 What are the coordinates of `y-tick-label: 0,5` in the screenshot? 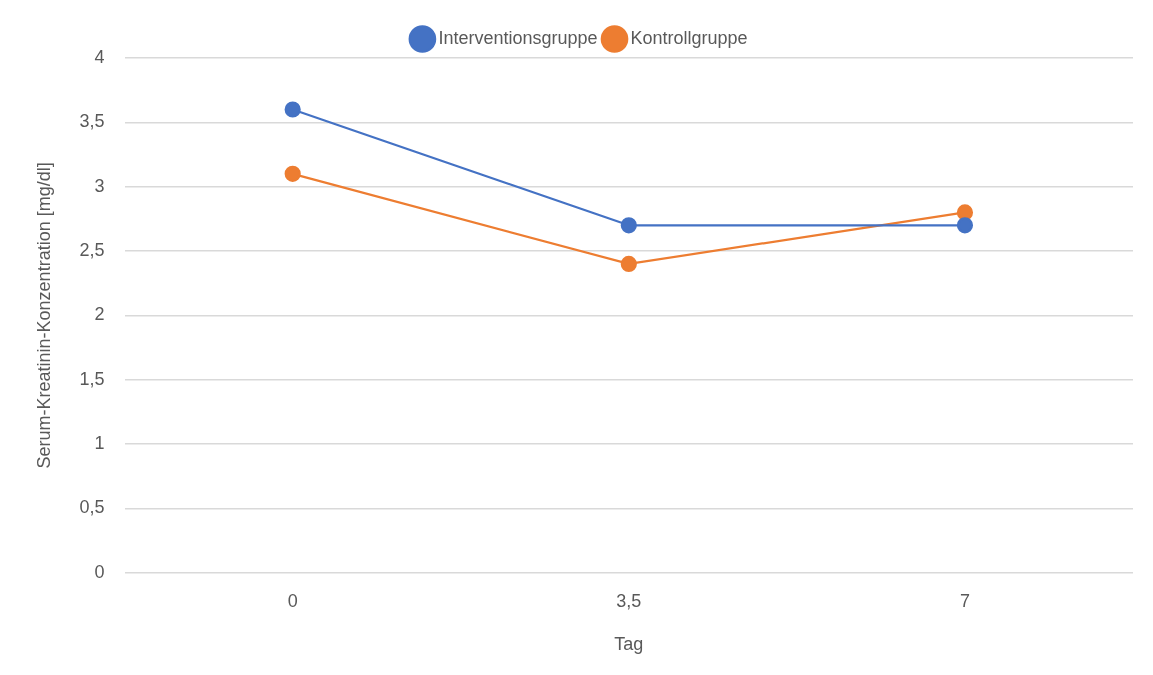 It's located at (92, 507).